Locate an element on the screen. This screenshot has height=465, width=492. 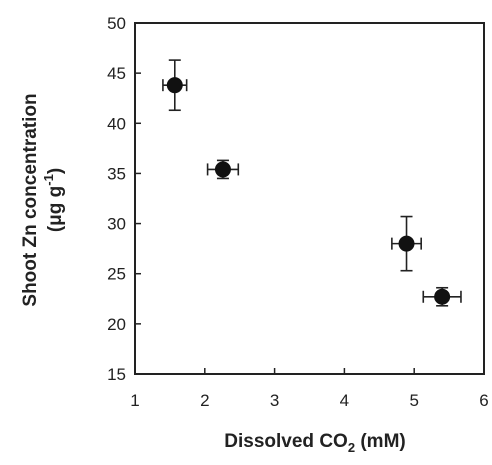
y-axis-label-superscript: -1 is located at coordinates (48, 180).